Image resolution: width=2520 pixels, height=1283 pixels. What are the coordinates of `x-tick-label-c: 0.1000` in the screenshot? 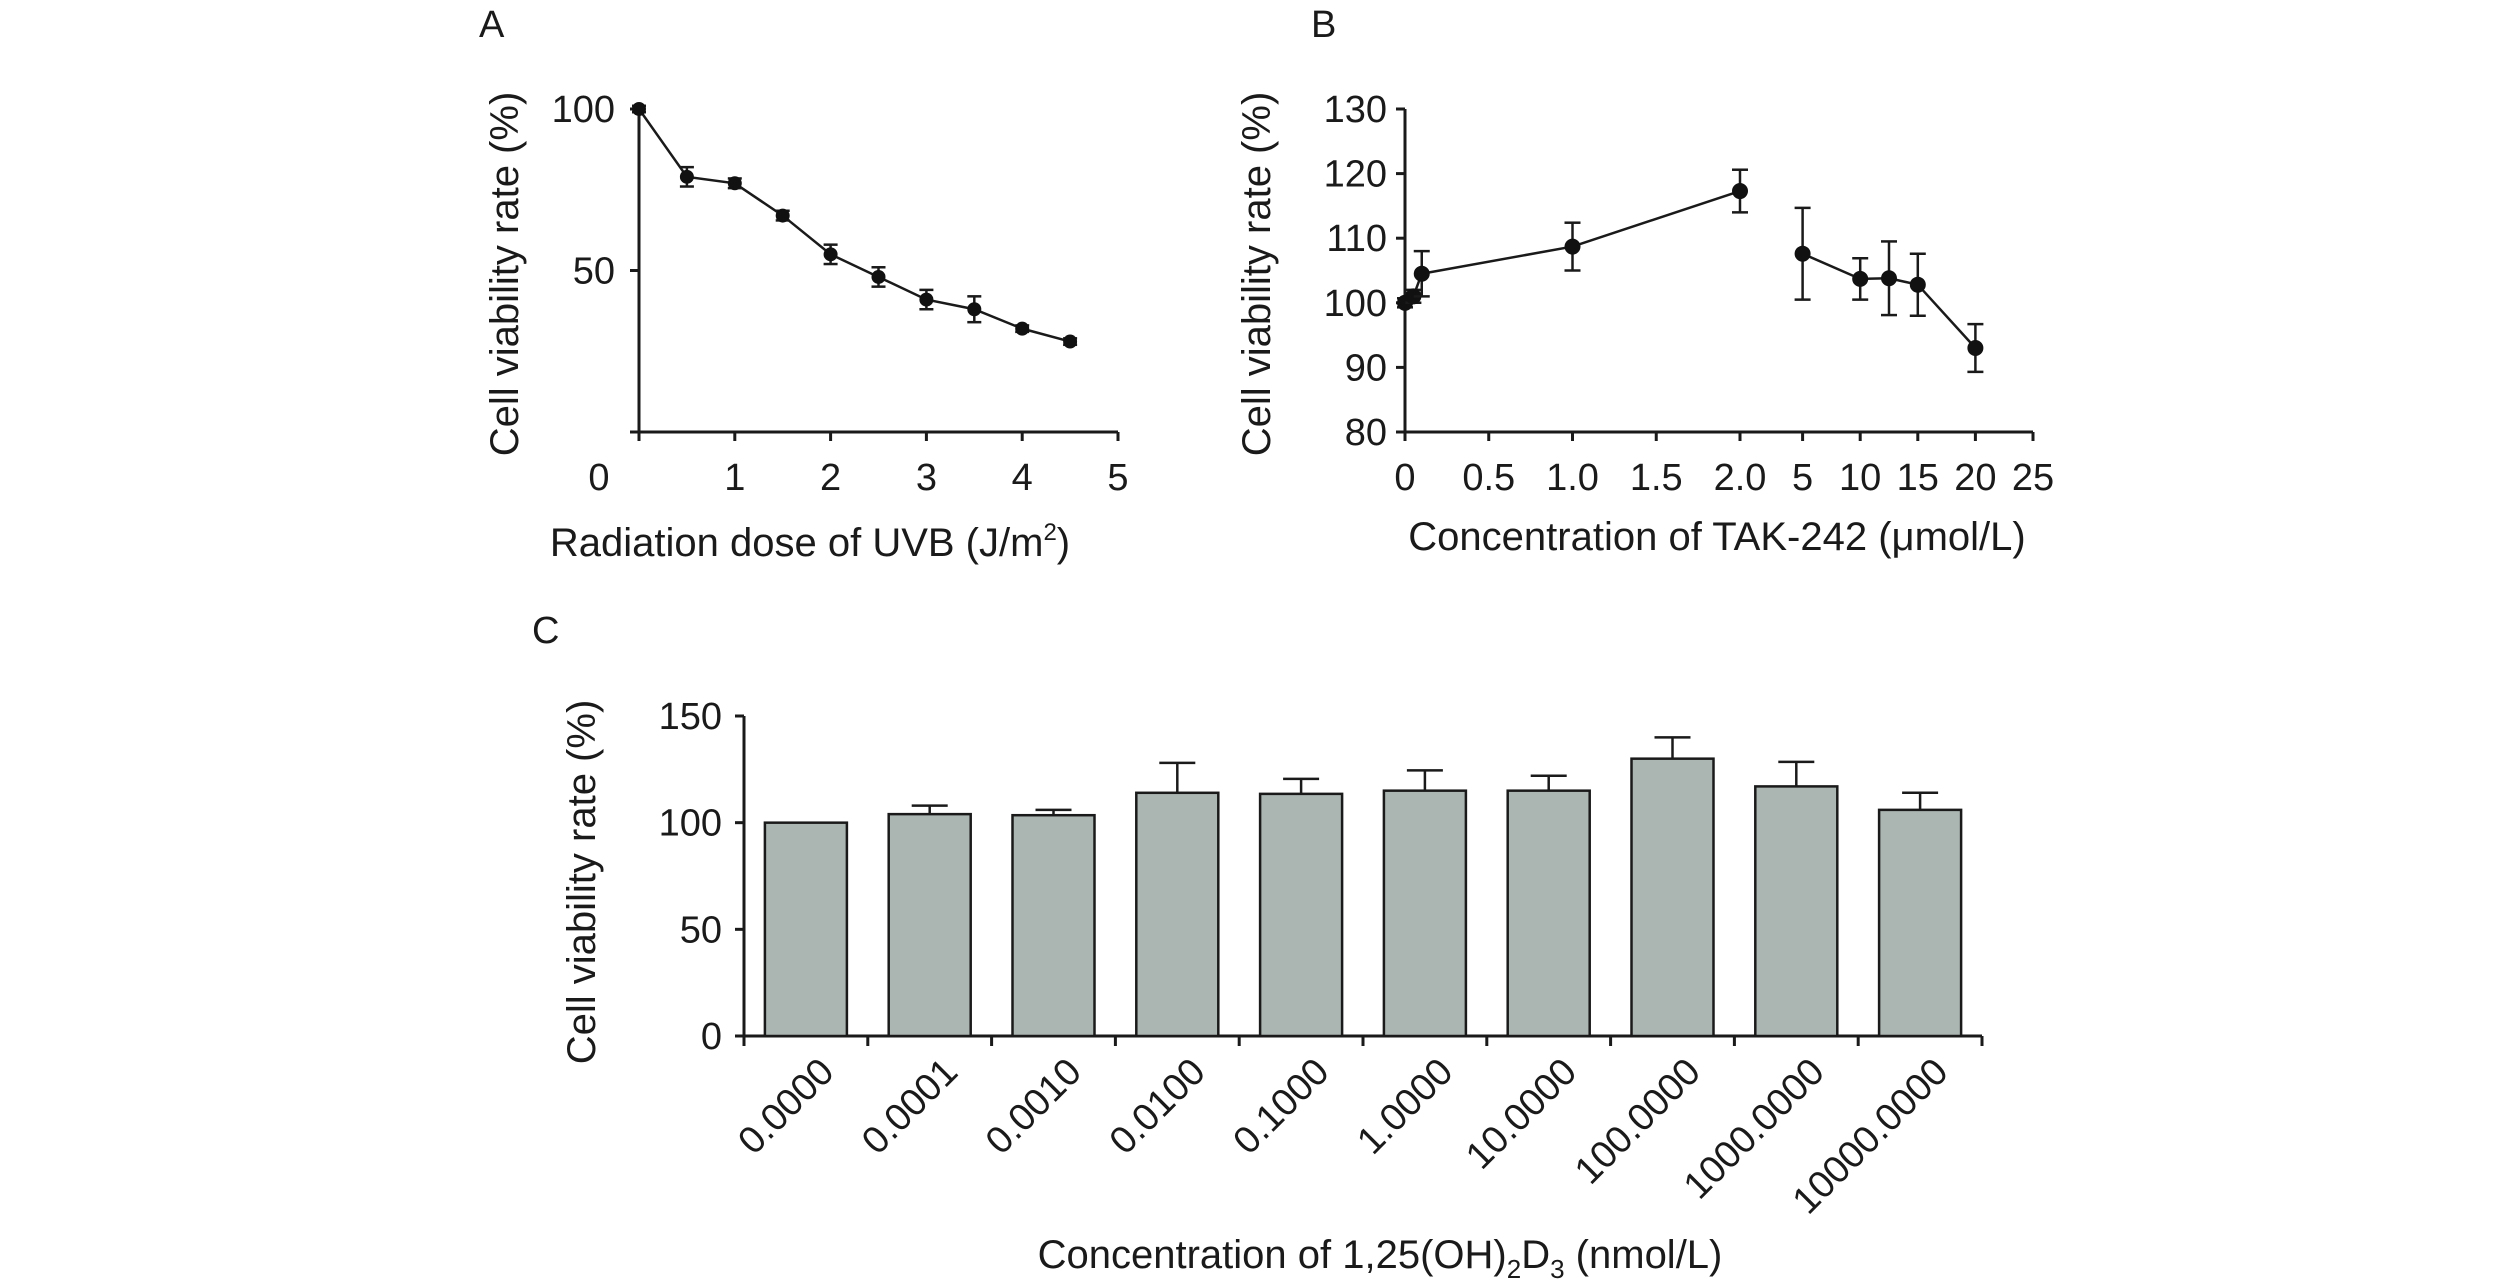 It's located at (1282, 1107).